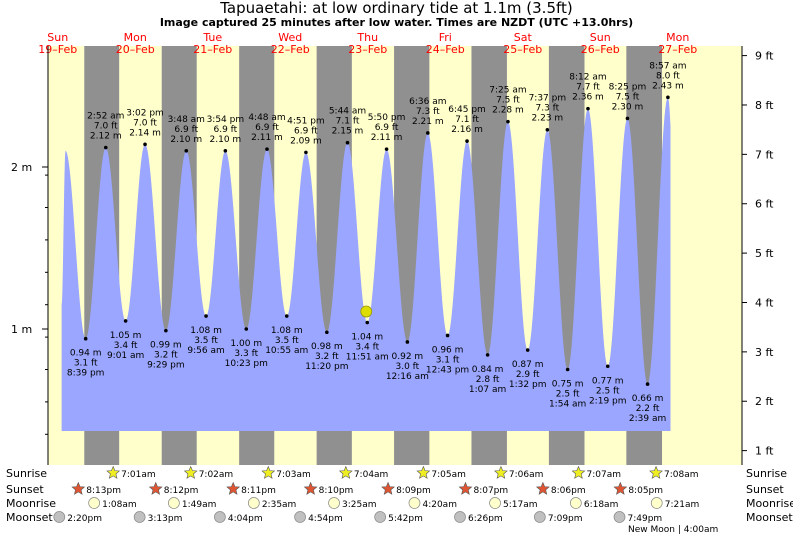 The image size is (793, 537). Describe the element at coordinates (648, 399) in the screenshot. I see `low-tide-label: 0.66 m` at that location.